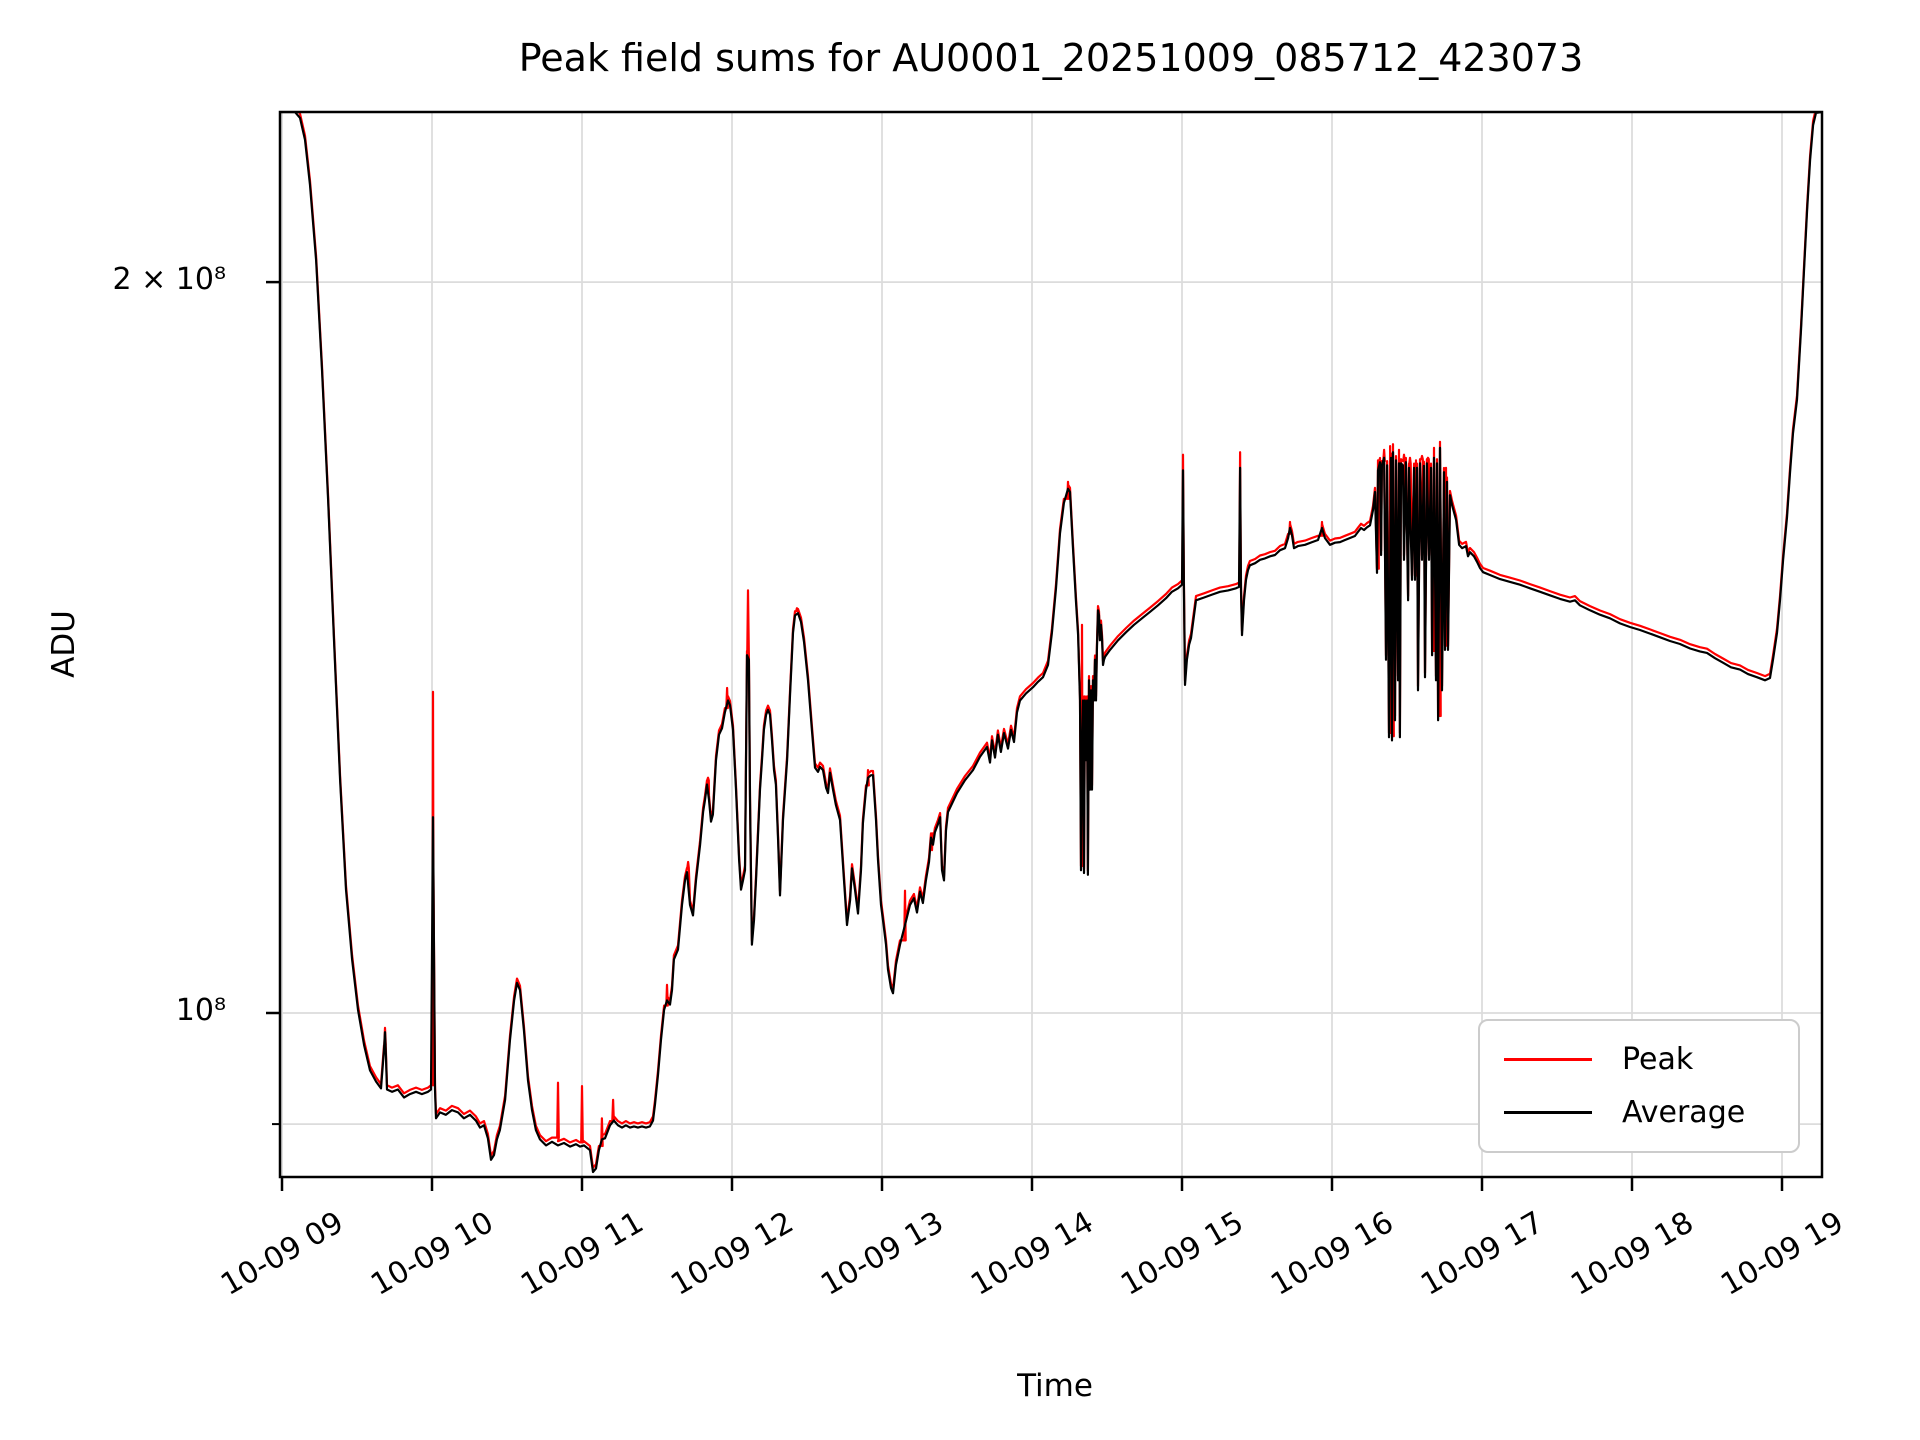 The height and width of the screenshot is (1440, 1920). Describe the element at coordinates (169, 280) in the screenshot. I see `y-tick-label: 2 × 10⁸` at that location.